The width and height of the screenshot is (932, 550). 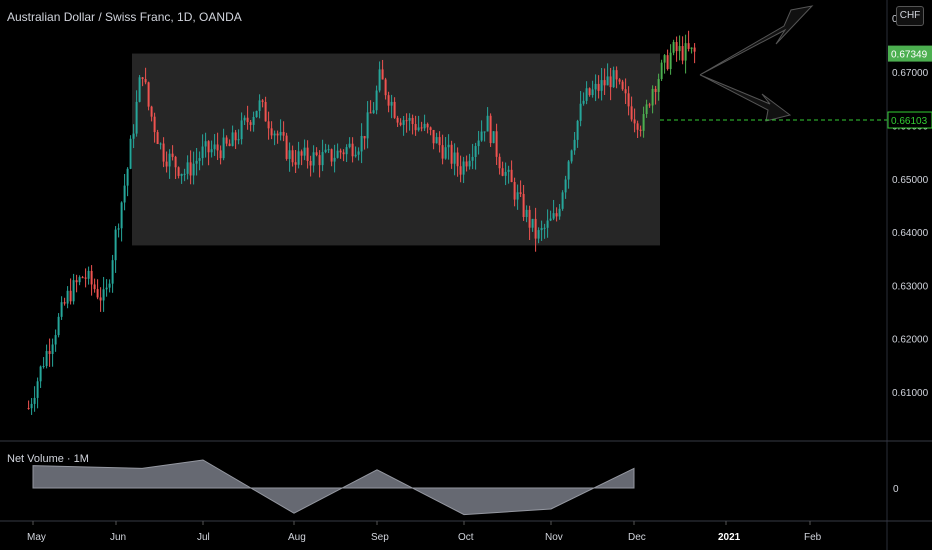 I want to click on projection-arrow-down, so click(x=745, y=98).